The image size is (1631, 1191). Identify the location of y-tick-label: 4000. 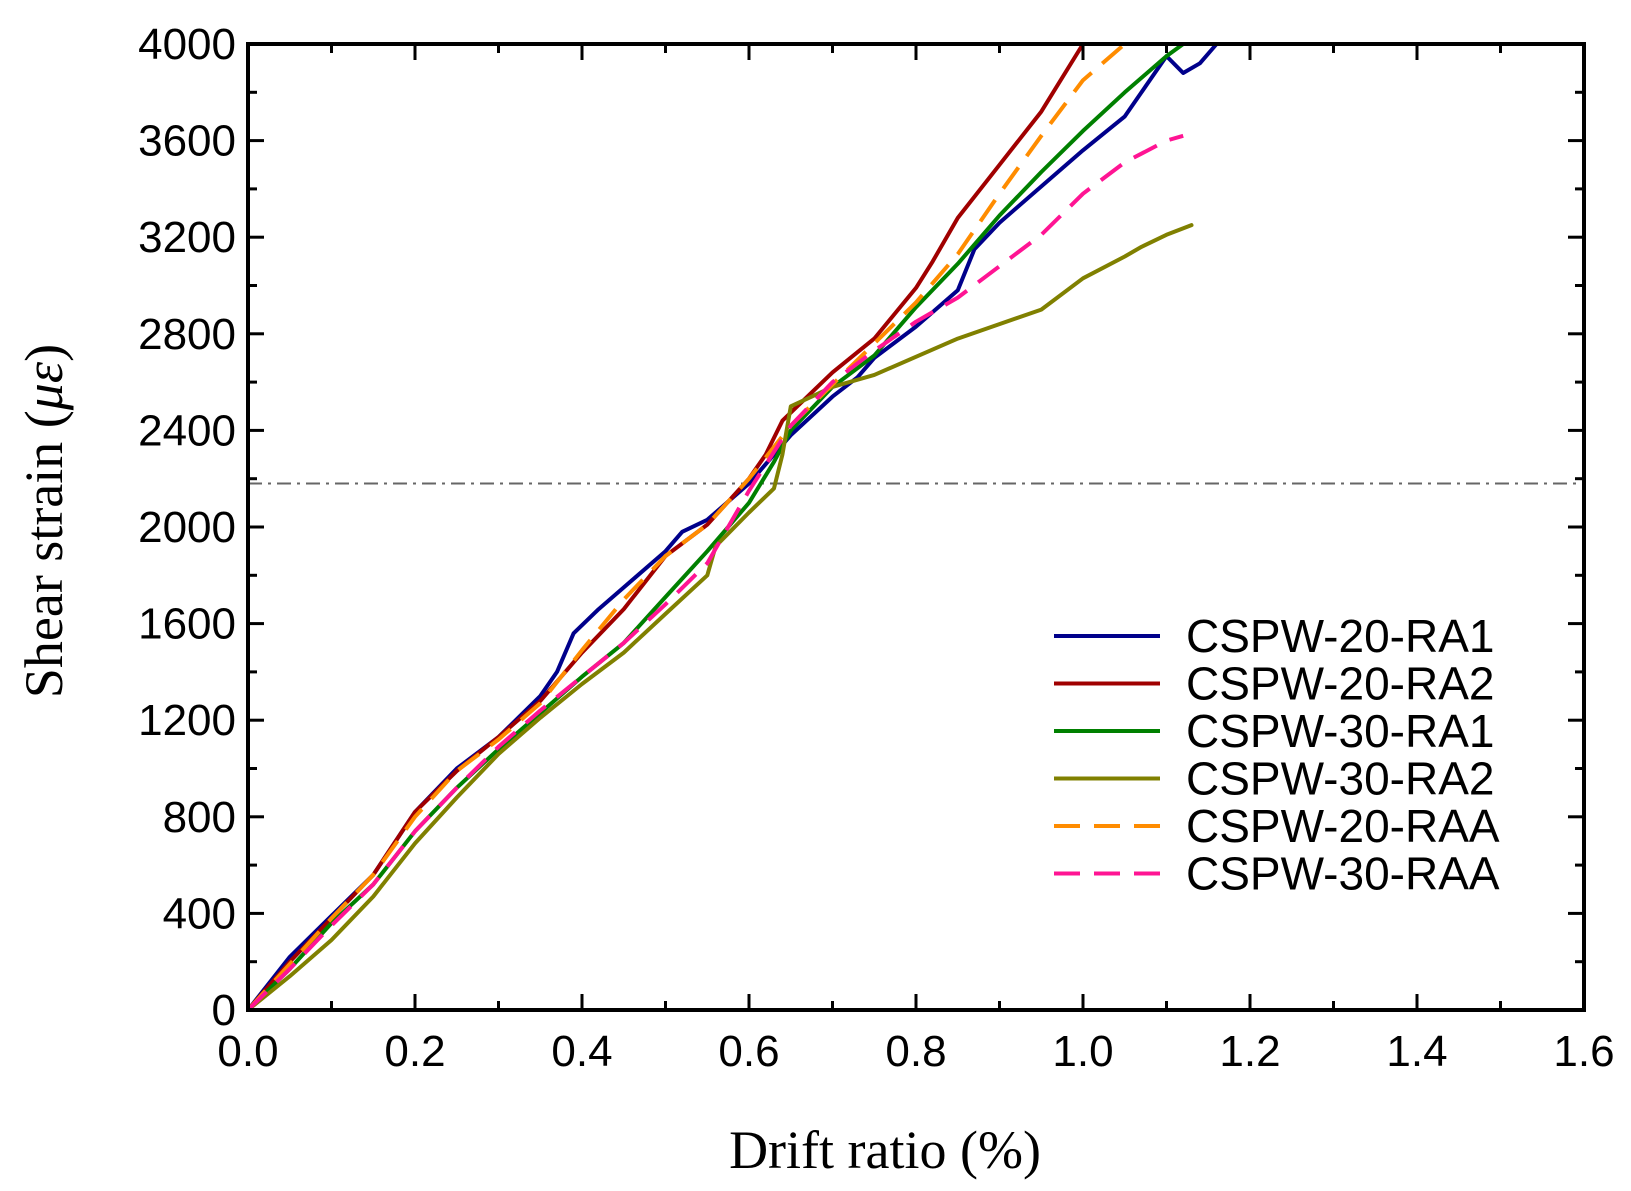
(187, 44).